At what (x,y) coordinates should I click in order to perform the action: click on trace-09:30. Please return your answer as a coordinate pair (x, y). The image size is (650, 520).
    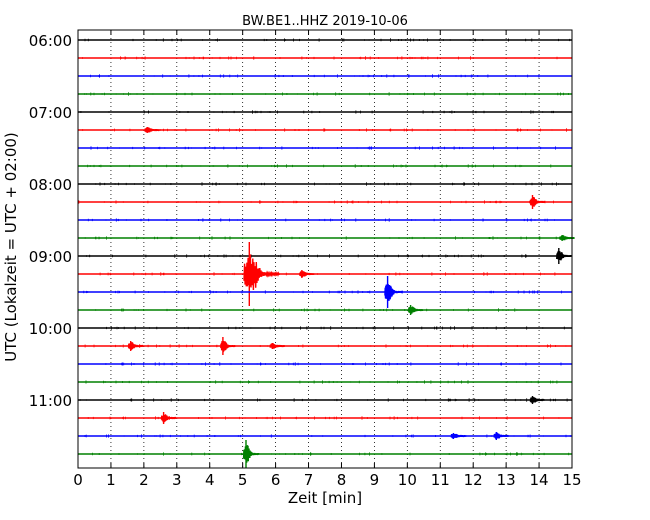
    Looking at the image, I should click on (325, 292).